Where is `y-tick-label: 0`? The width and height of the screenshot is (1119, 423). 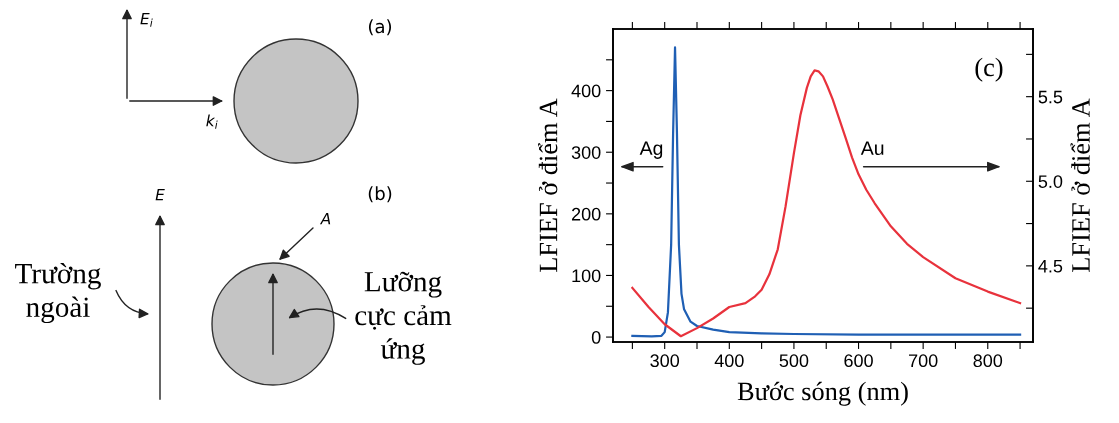 y-tick-label: 0 is located at coordinates (596, 337).